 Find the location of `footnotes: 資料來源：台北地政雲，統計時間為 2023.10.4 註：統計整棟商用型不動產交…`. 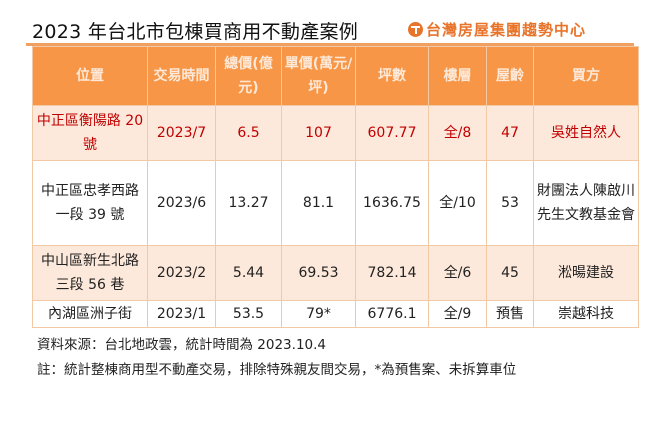

footnotes: 資料來源：台北地政雲，統計時間為 2023.10.4 註：統計整棟商用型不動產交… is located at coordinates (317, 358).